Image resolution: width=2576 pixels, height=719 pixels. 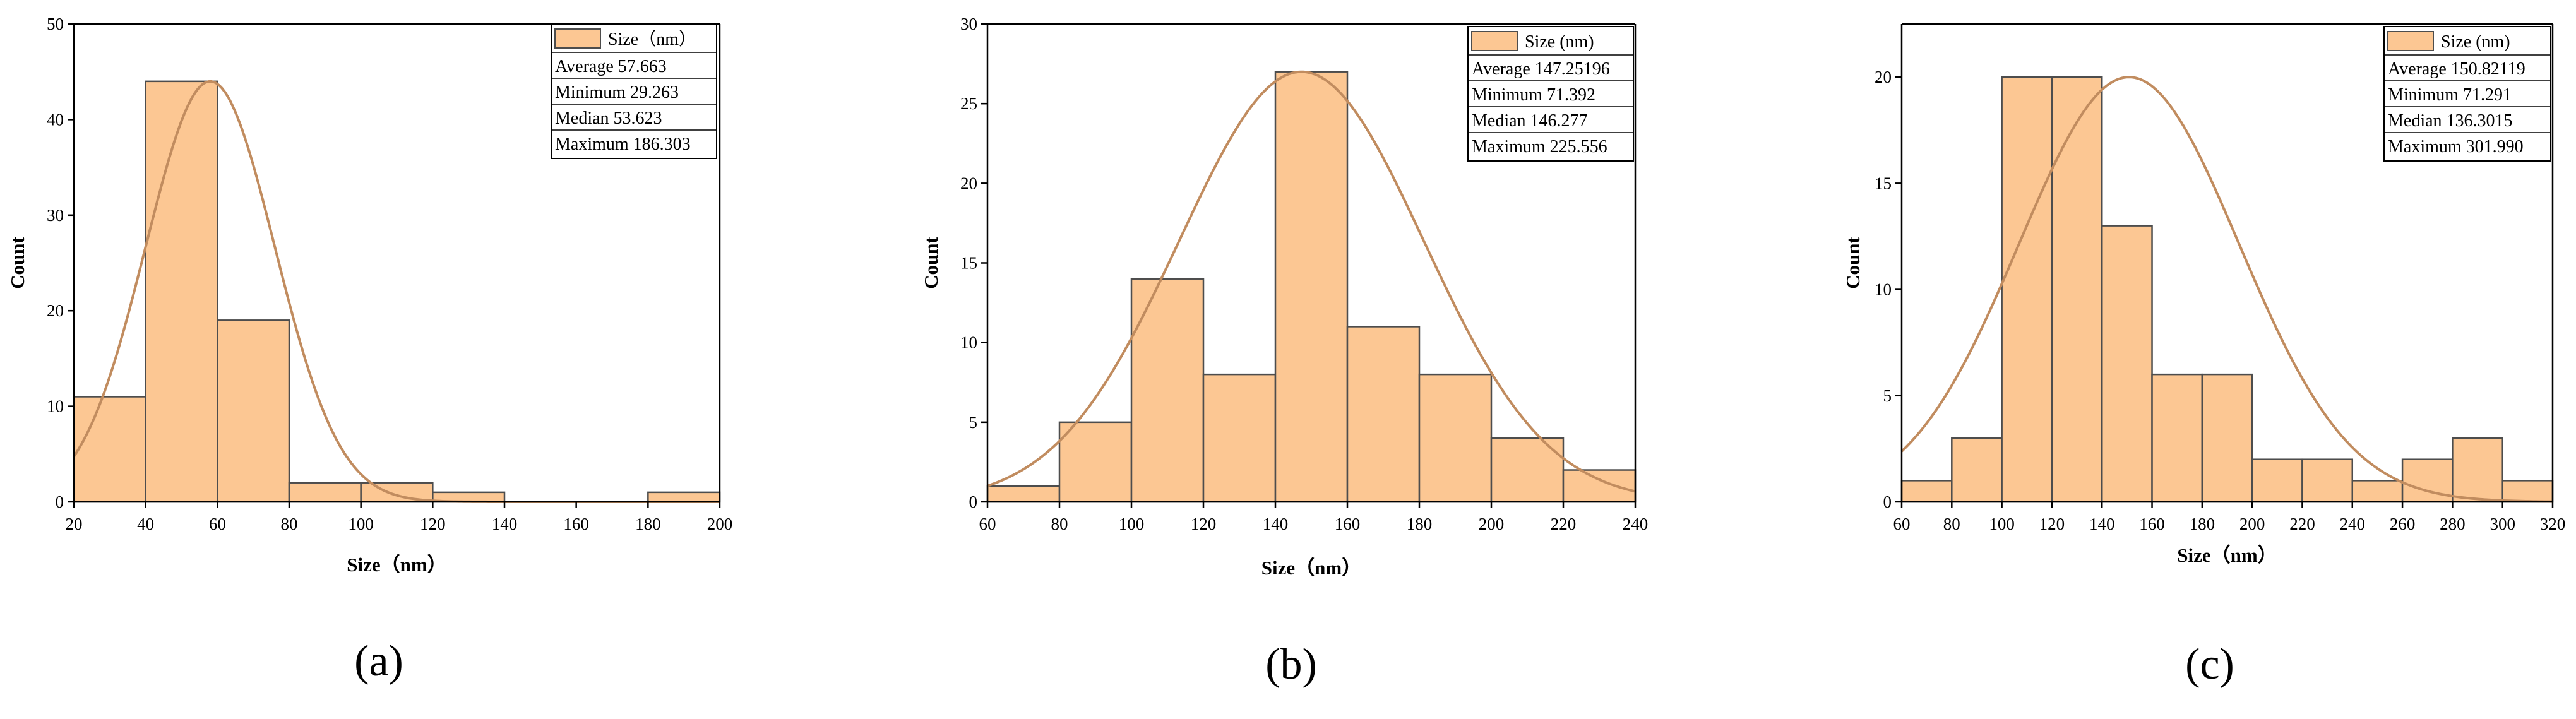 I want to click on x-tick-label: 100, so click(x=1132, y=523).